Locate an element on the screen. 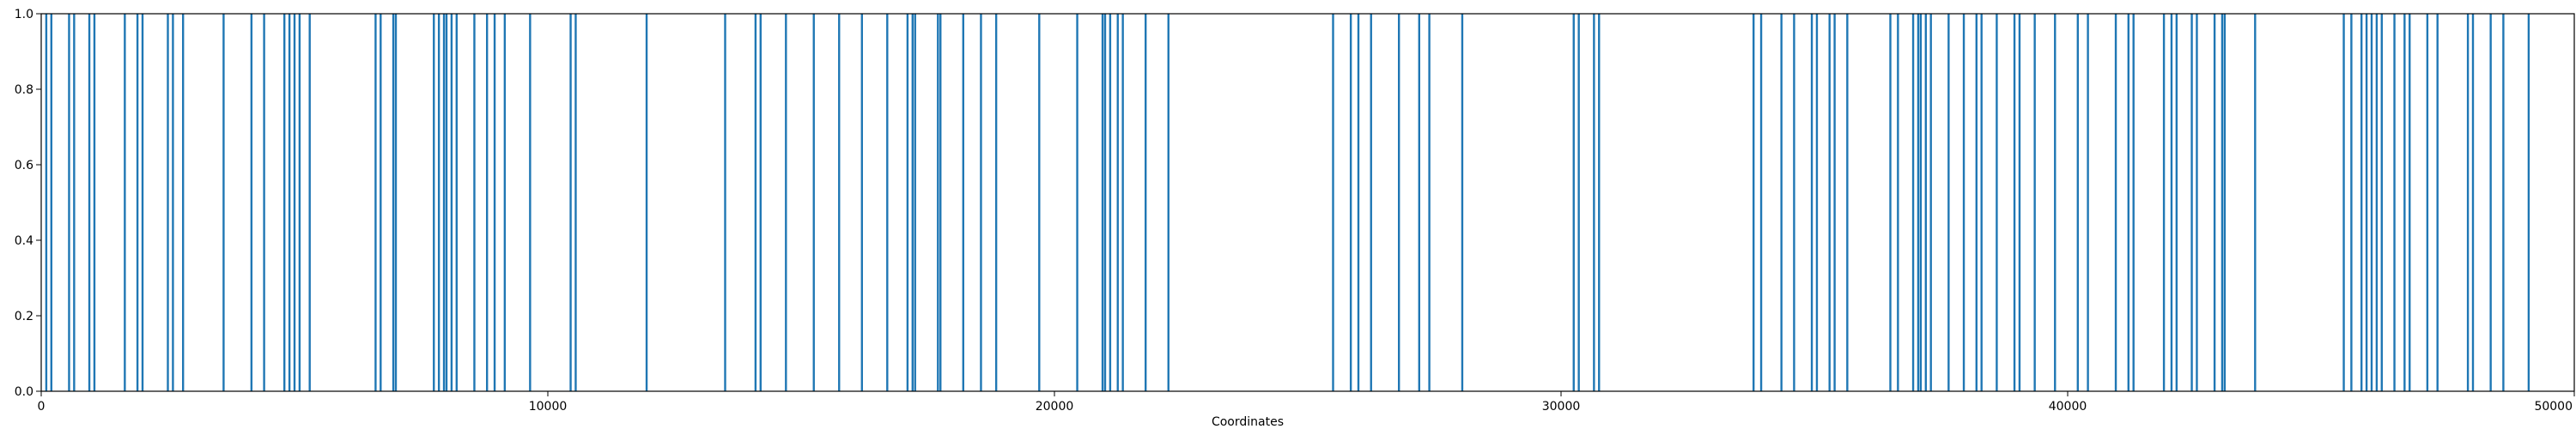 The image size is (2576, 429). x-axis-ticks: 0 10000 20000 30000 40000 50000 is located at coordinates (1306, 402).